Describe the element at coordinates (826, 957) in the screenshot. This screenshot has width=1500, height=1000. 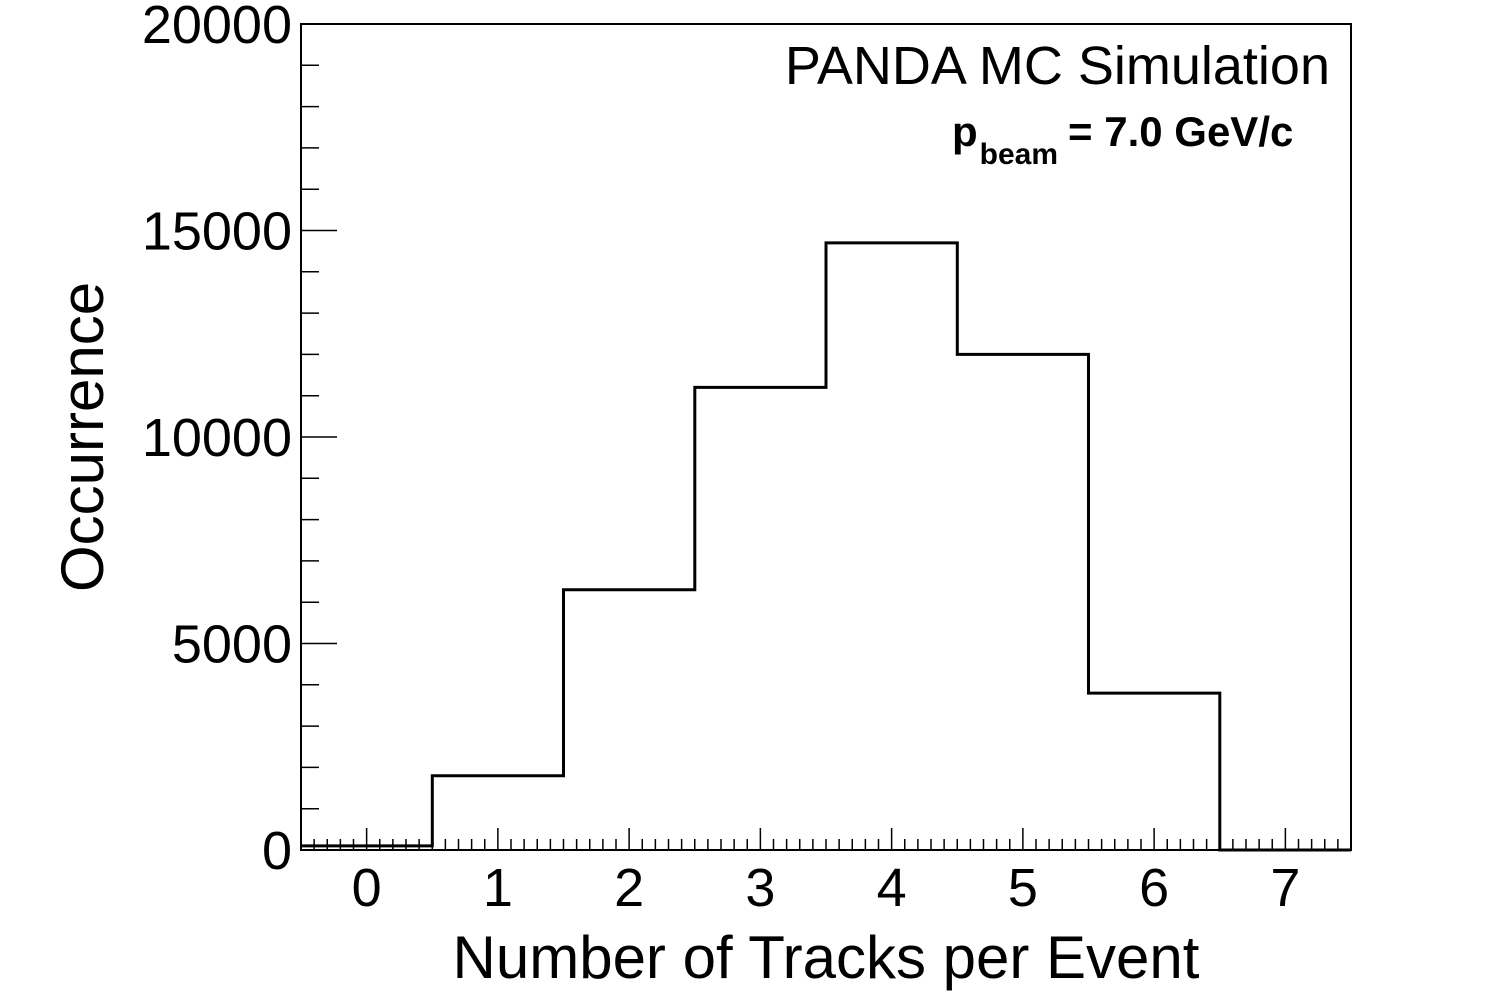
I see `x-axis-title: Number of Tracks per Event` at that location.